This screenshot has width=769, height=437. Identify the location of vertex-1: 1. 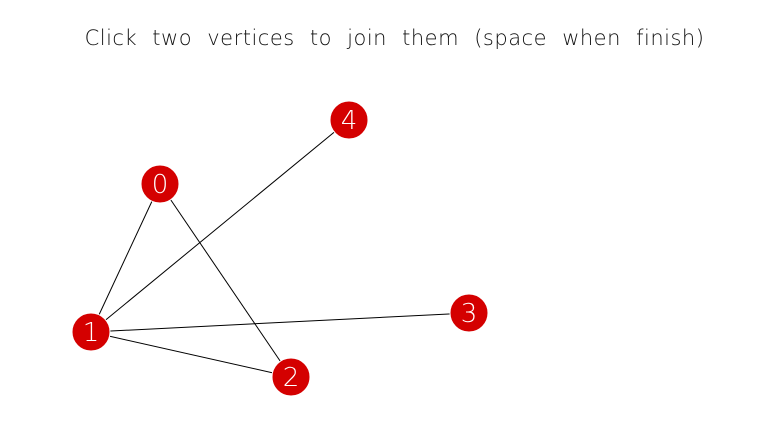
(91, 332).